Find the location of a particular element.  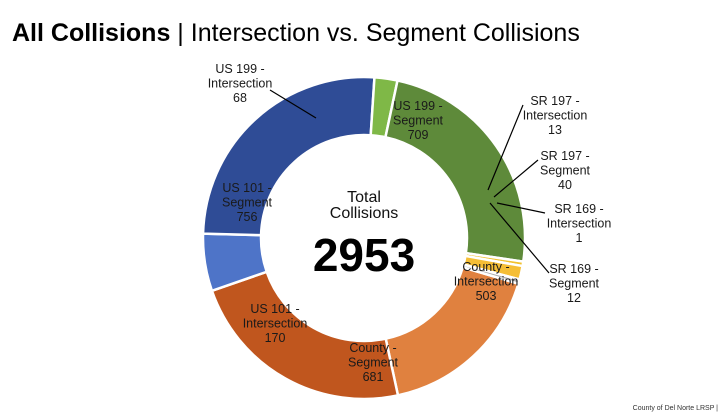

title-bold: All Collisions is located at coordinates (91, 33).